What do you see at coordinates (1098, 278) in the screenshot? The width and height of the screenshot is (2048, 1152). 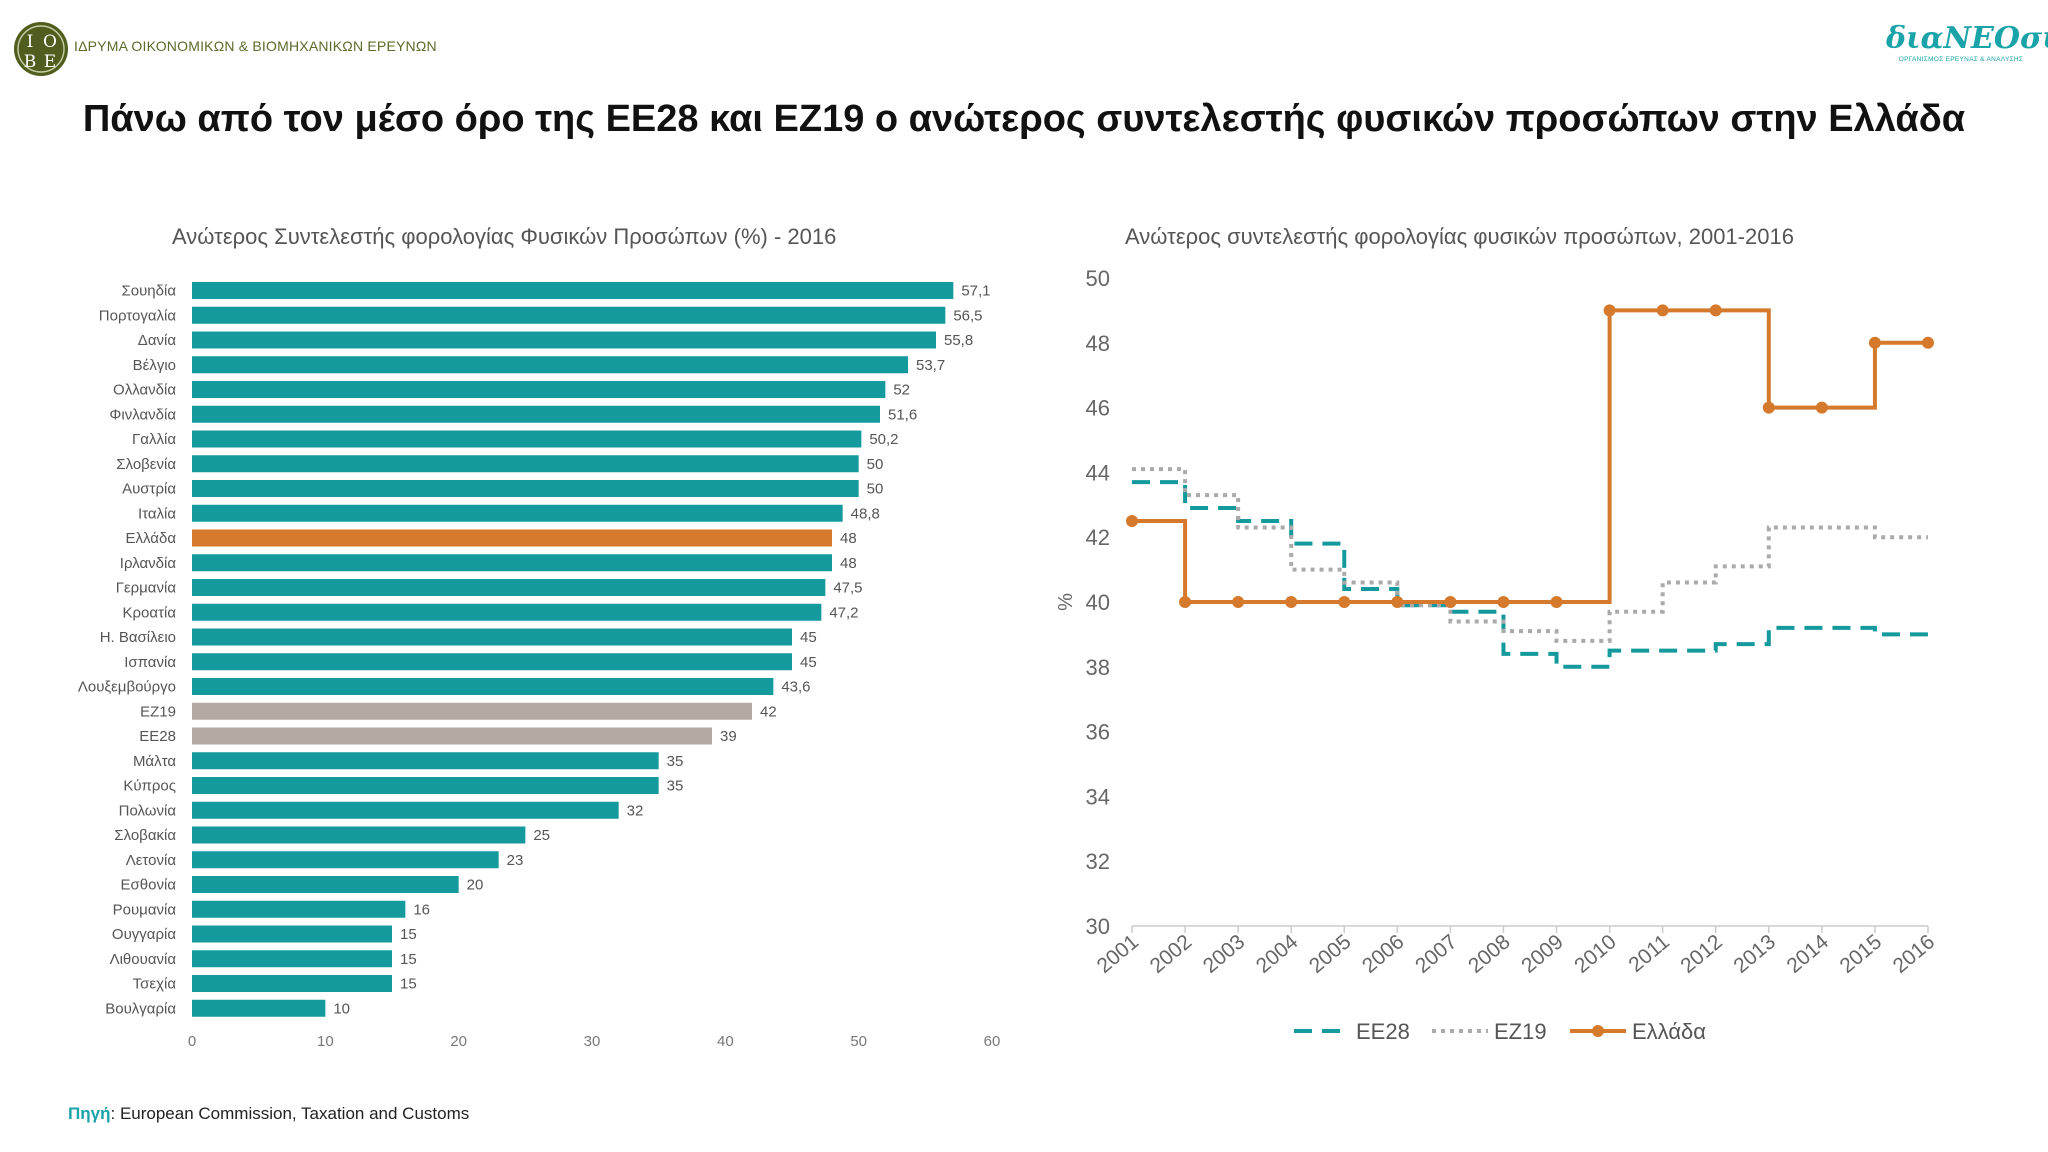 I see `y-tick-label: 50` at bounding box center [1098, 278].